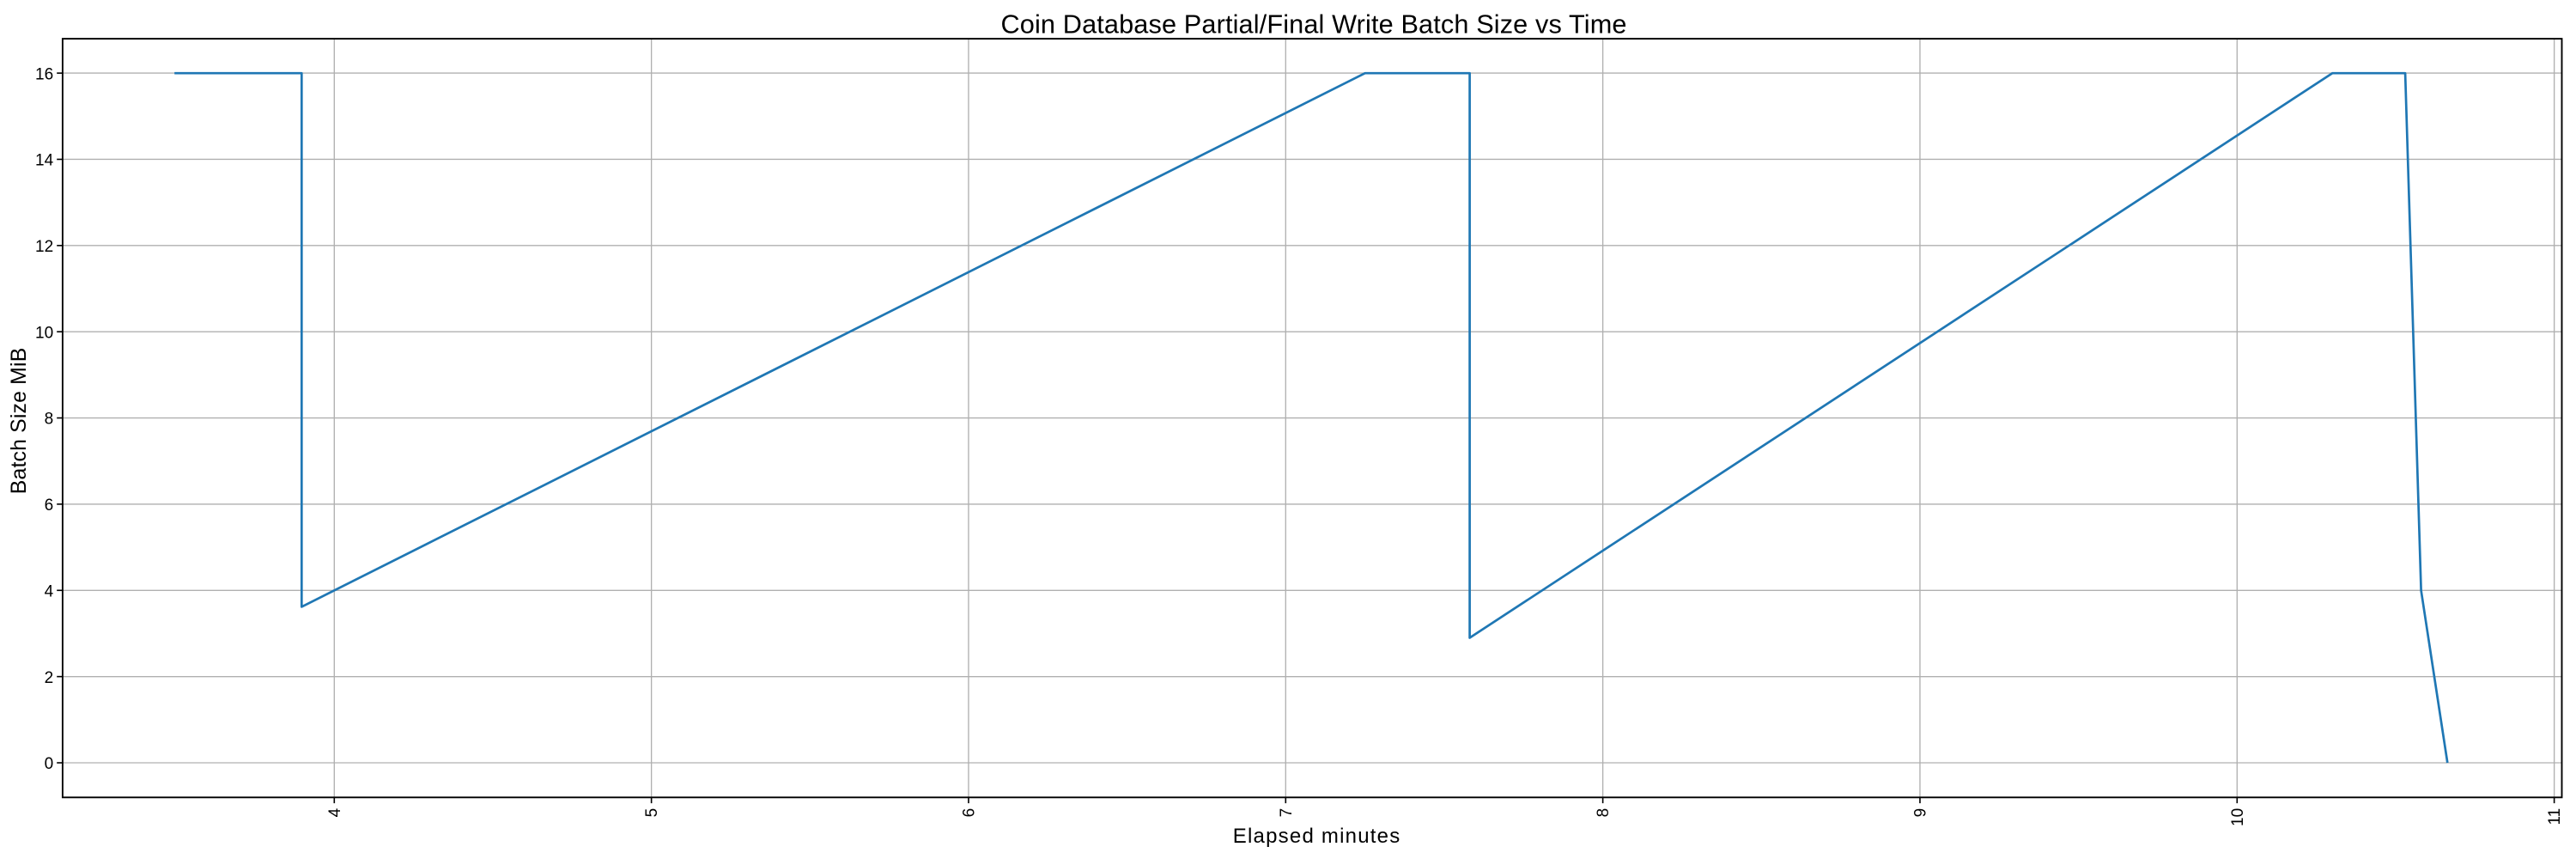 This screenshot has width=2576, height=859. What do you see at coordinates (44, 74) in the screenshot?
I see `svg-text: 16` at bounding box center [44, 74].